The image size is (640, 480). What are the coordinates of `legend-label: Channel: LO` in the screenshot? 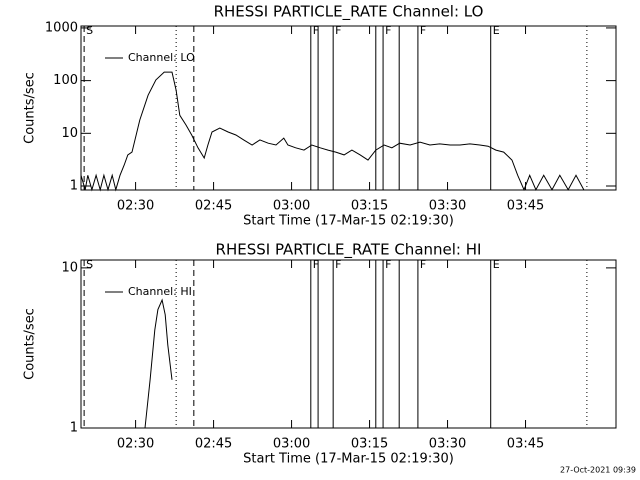 It's located at (161, 57).